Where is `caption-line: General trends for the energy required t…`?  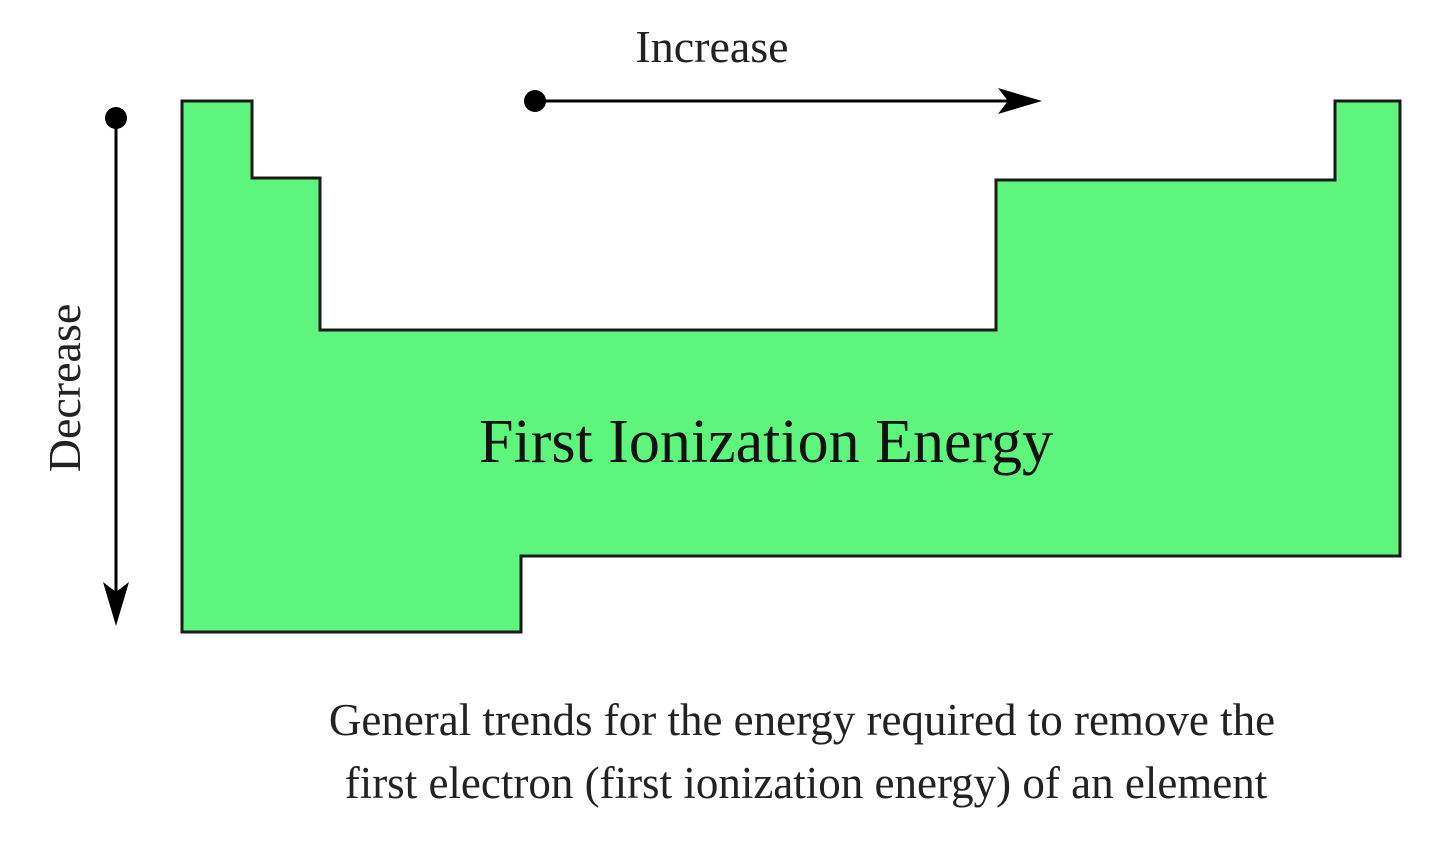
caption-line: General trends for the energy required t… is located at coordinates (802, 720).